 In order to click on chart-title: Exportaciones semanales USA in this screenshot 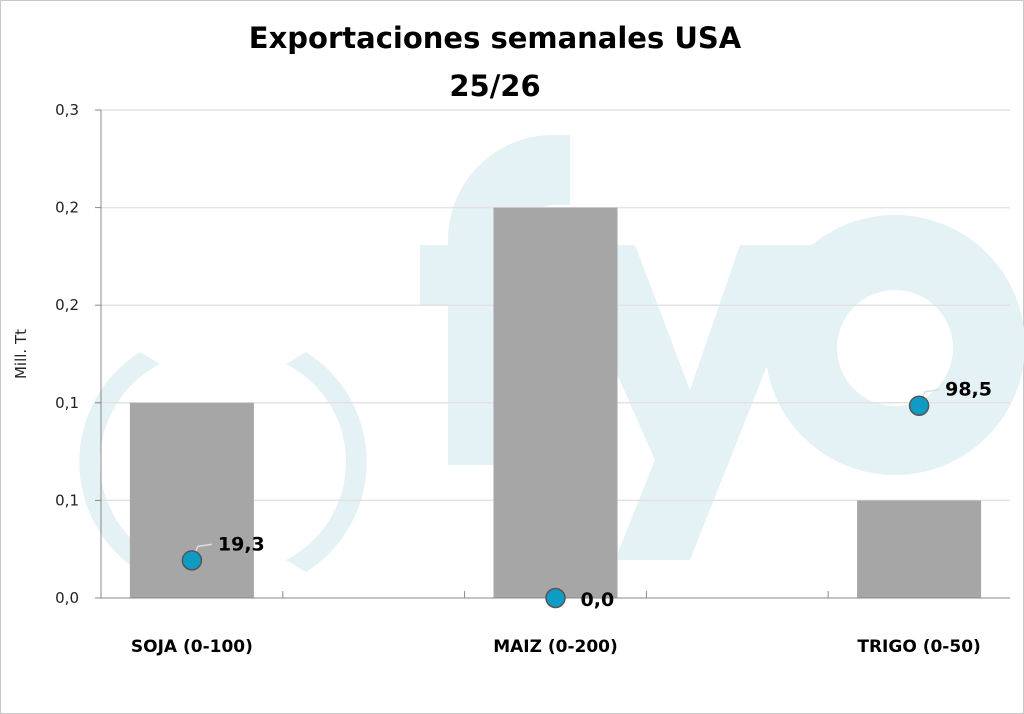, I will do `click(495, 38)`.